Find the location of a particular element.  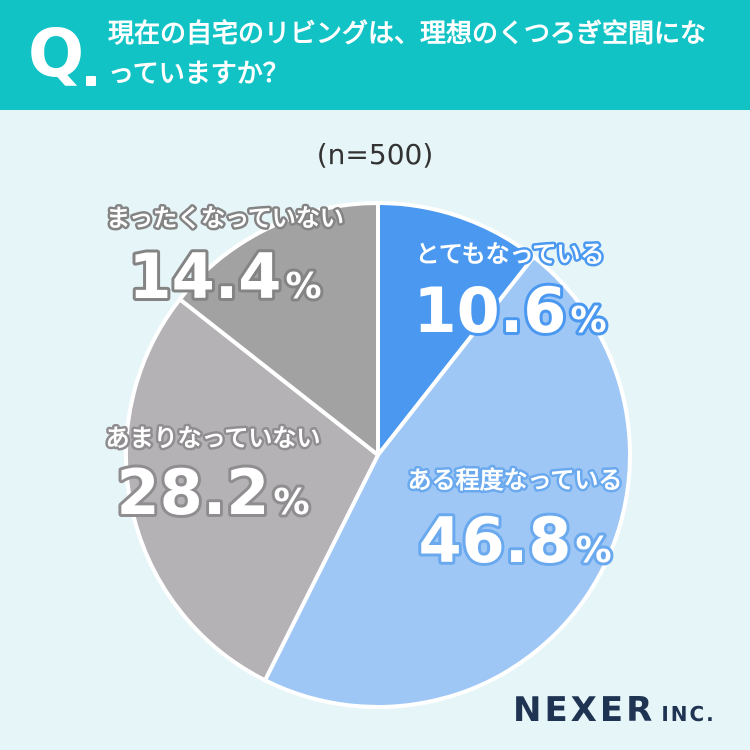

slice-value-number: 10.6 is located at coordinates (489, 310).